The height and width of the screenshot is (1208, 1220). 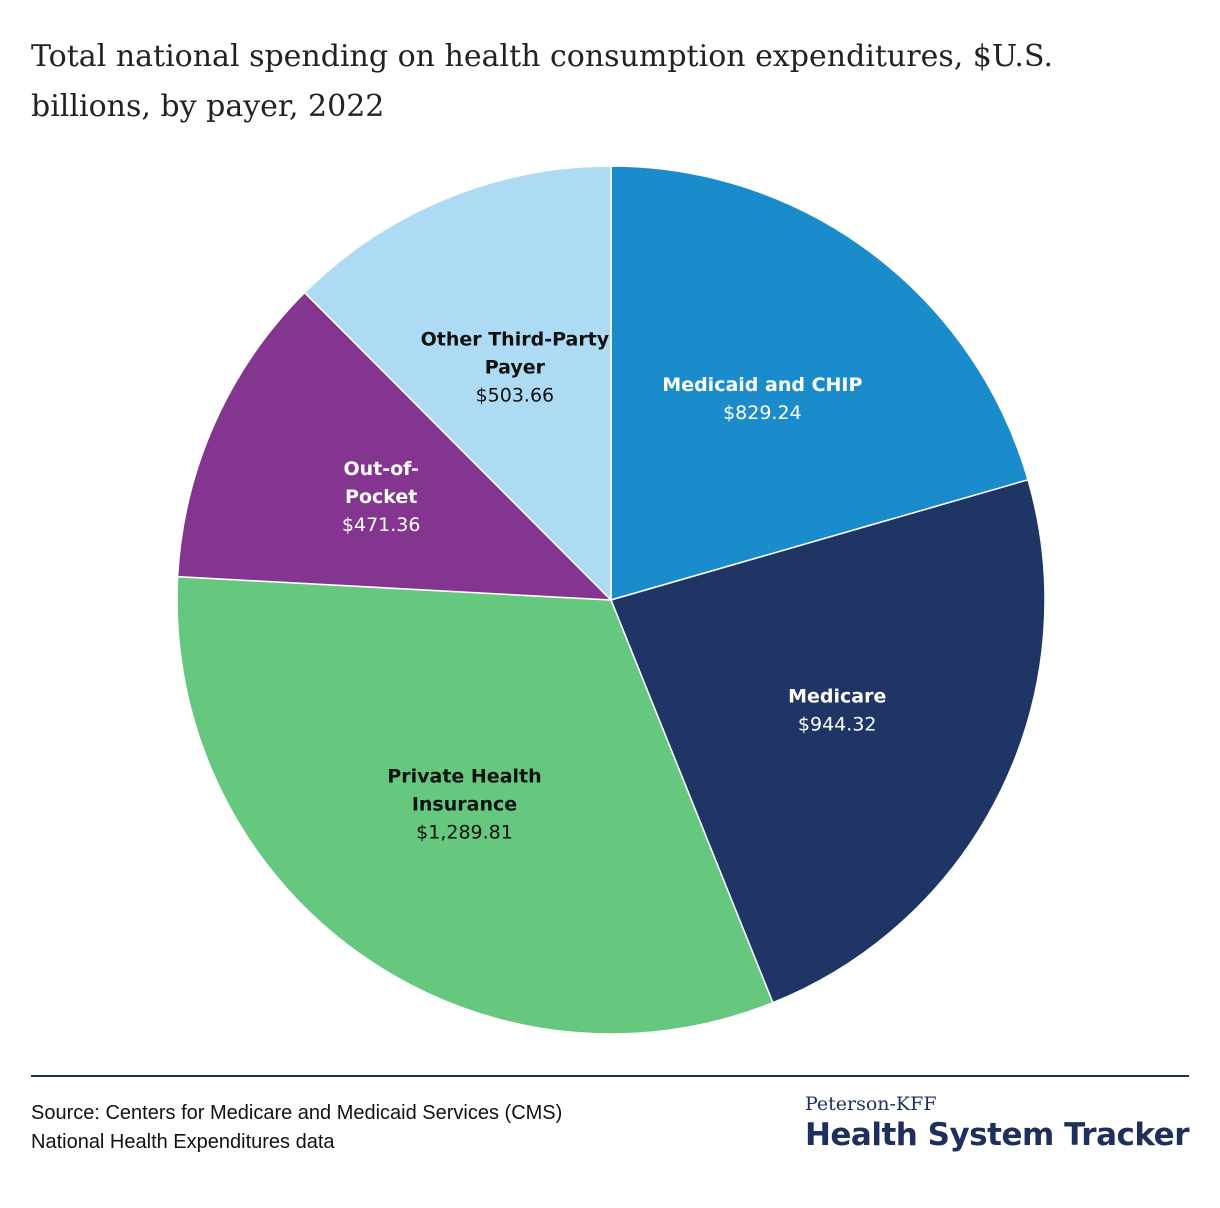 I want to click on brand-logo: Peterson-KFF Health System Tracker, so click(x=997, y=1124).